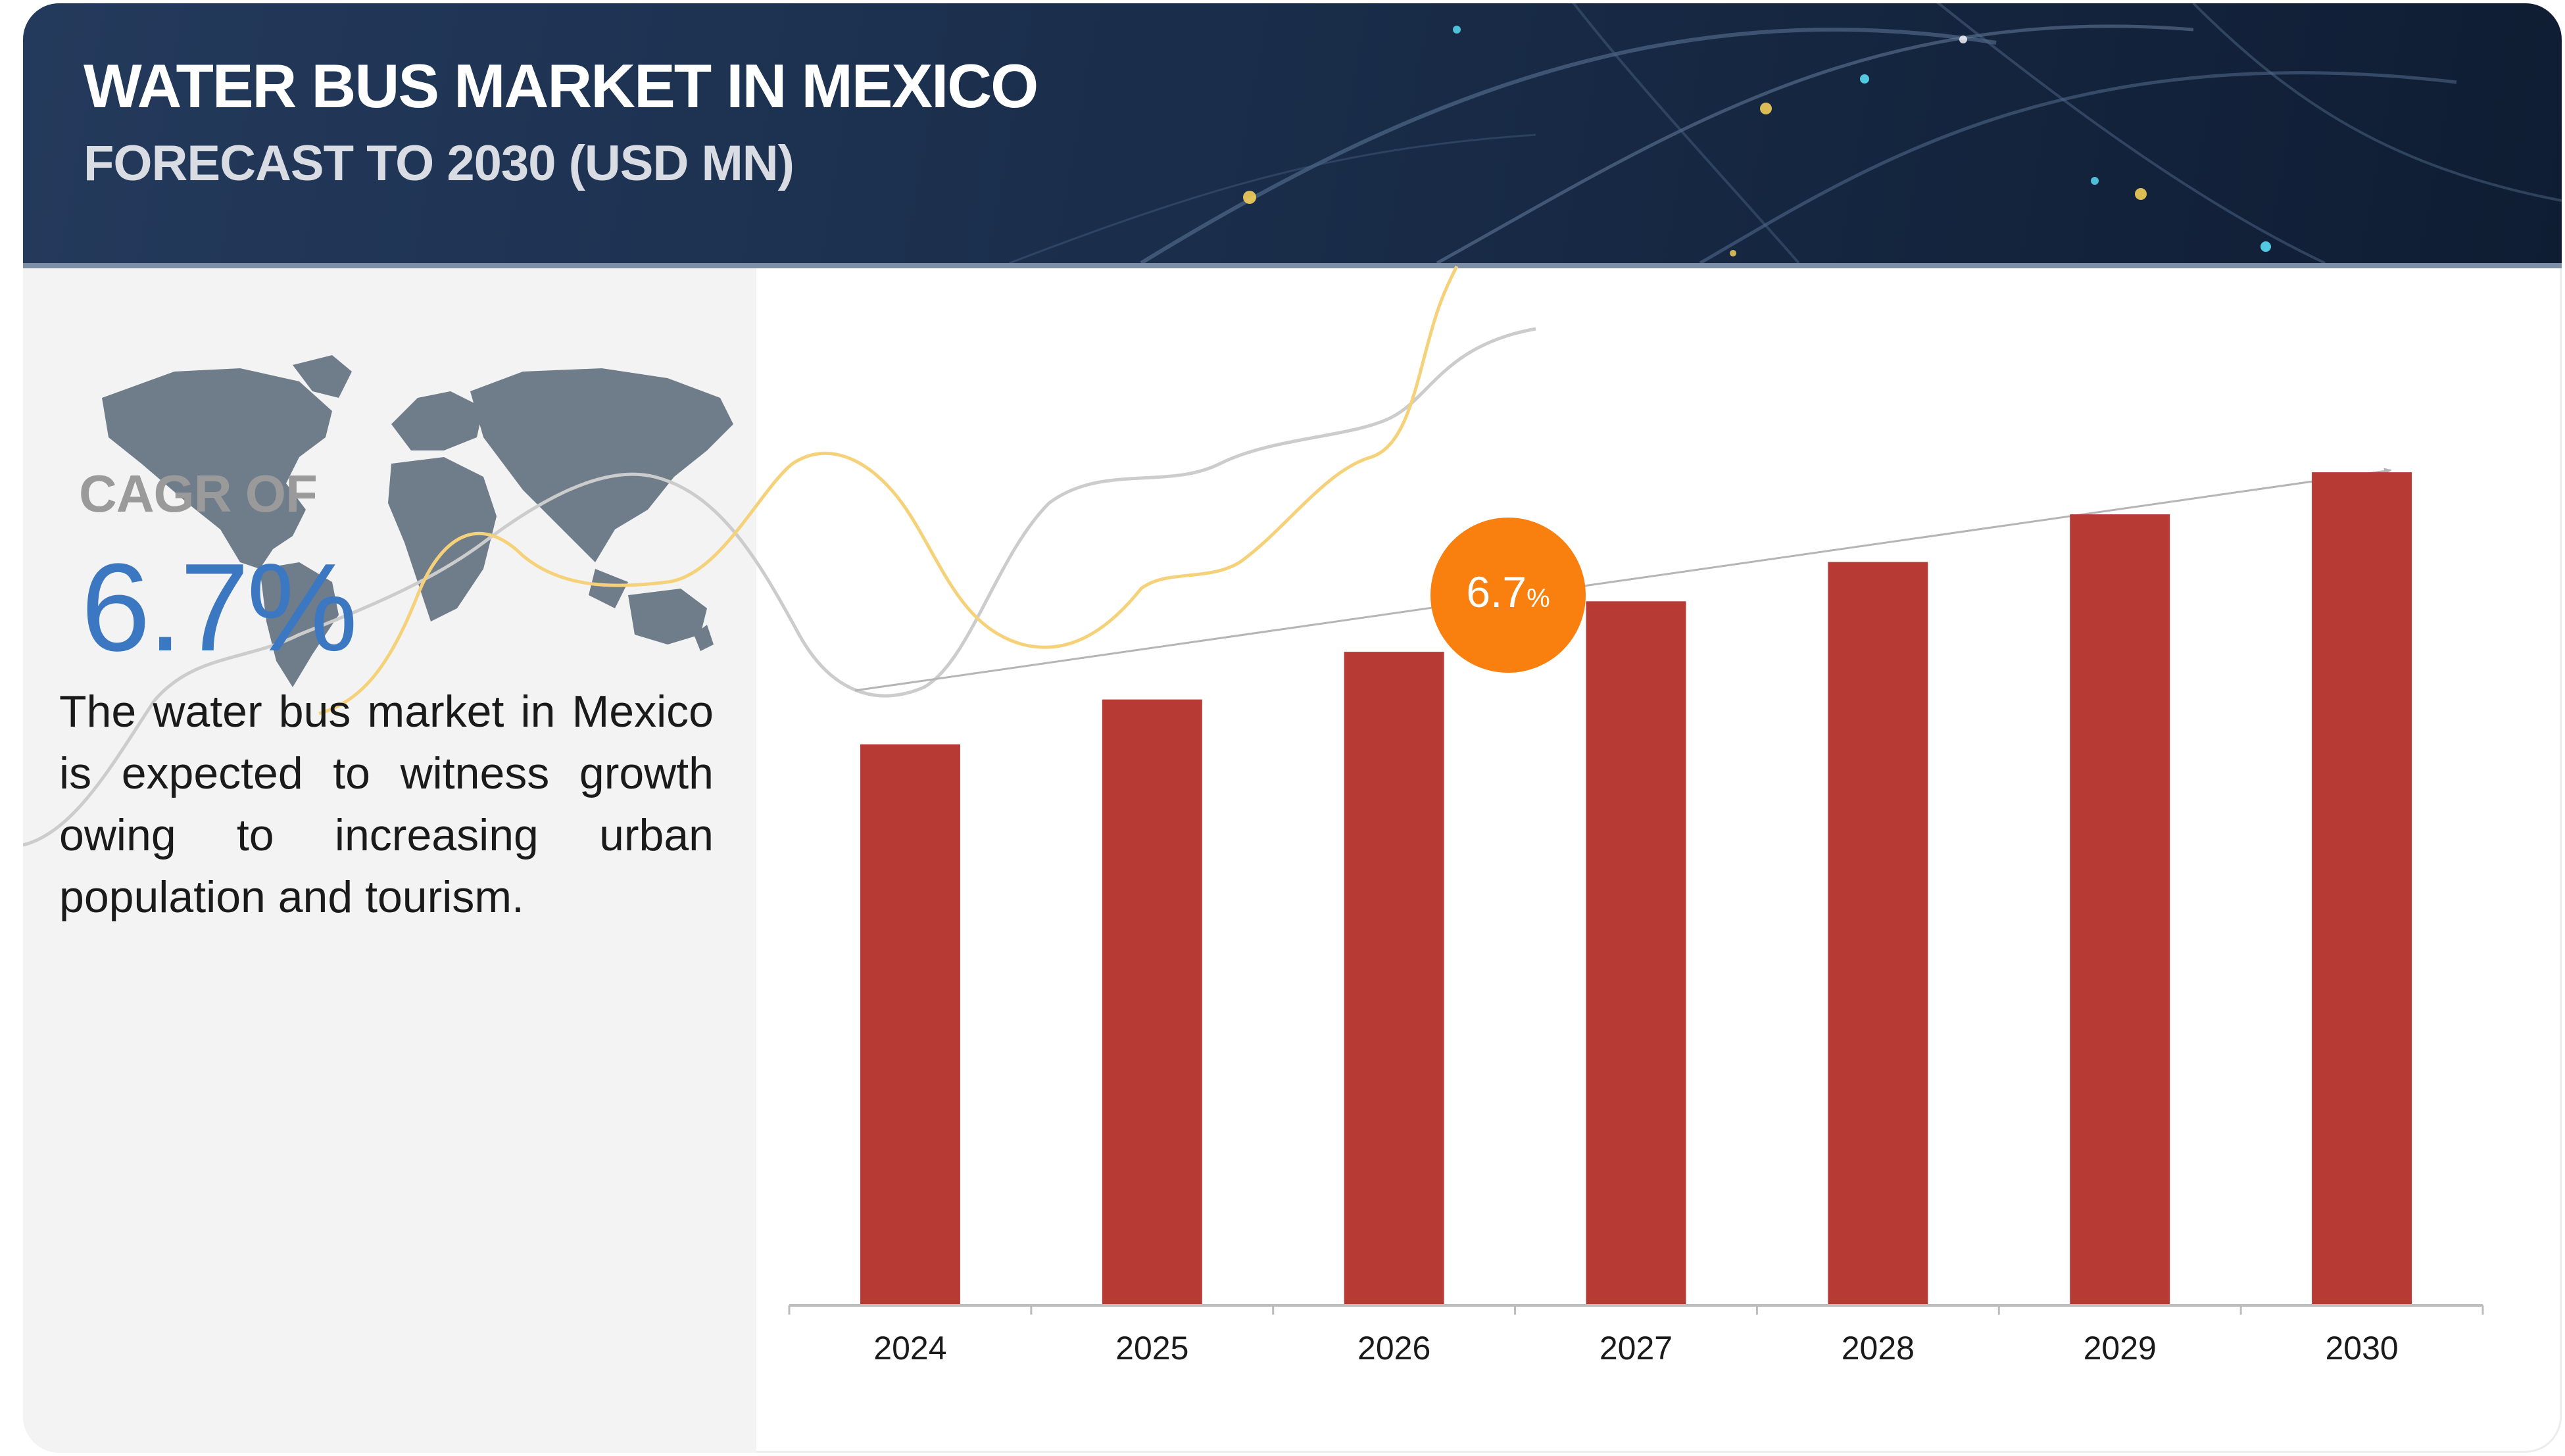 The width and height of the screenshot is (2565, 1456). Describe the element at coordinates (1152, 1002) in the screenshot. I see `bar-2025` at that location.